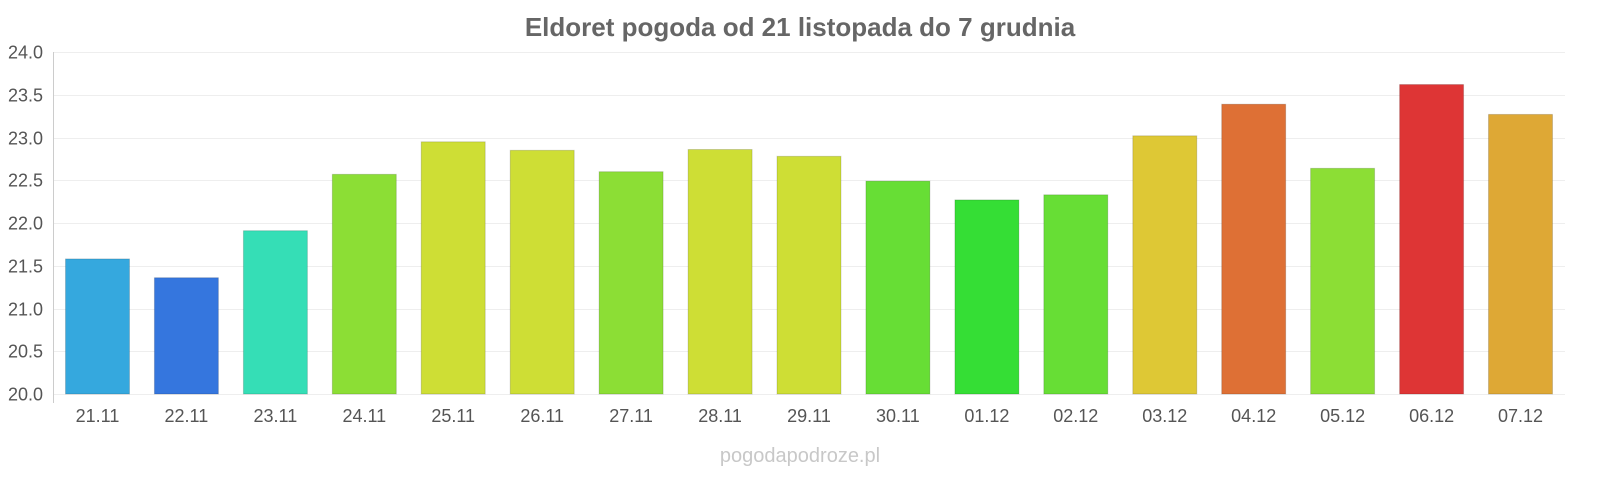 The image size is (1600, 480). What do you see at coordinates (720, 272) in the screenshot?
I see `bar-28.11` at bounding box center [720, 272].